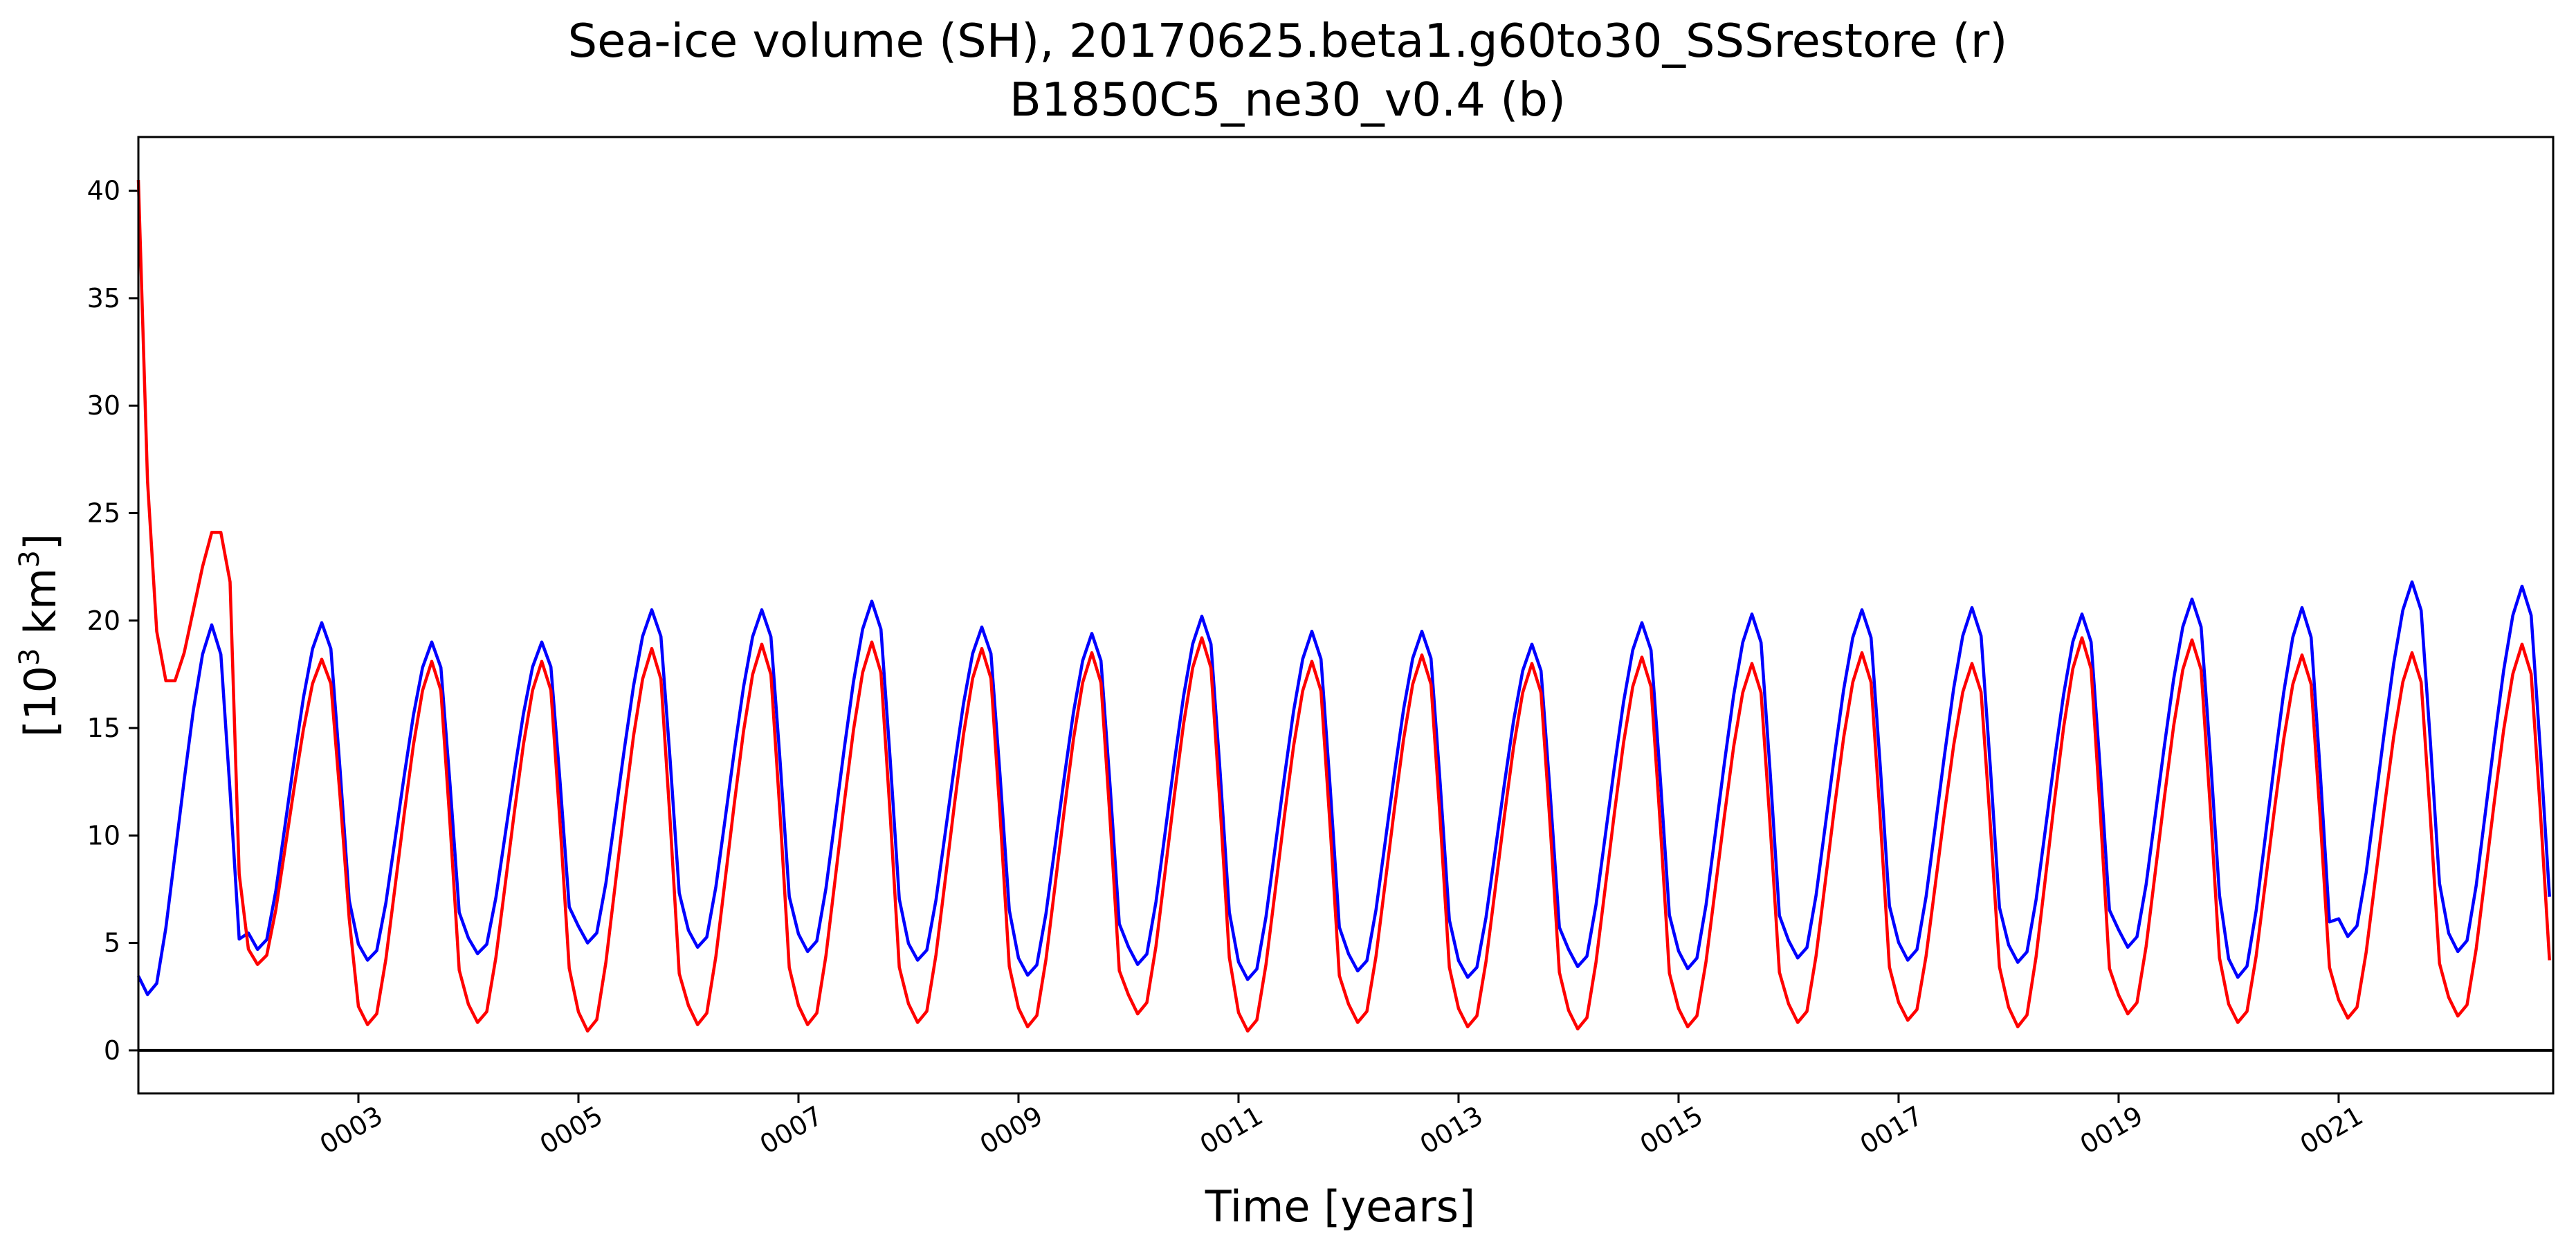 This screenshot has height=1256, width=2576. I want to click on y-tick-label: 15, so click(104, 728).